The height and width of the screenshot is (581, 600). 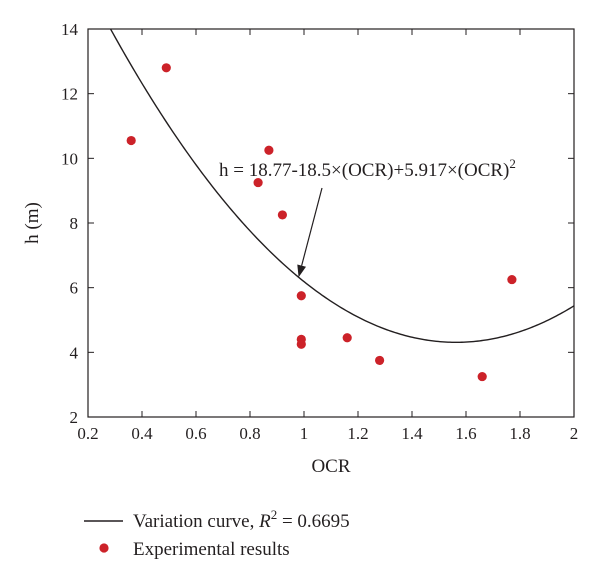 I want to click on x-tick-label: 0.4, so click(x=142, y=433).